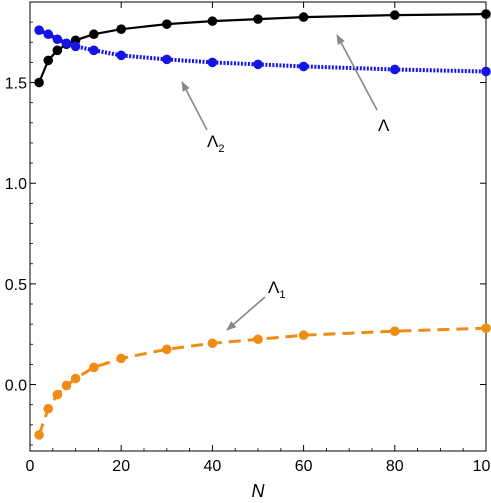 Image resolution: width=491 pixels, height=503 pixels. Describe the element at coordinates (482, 466) in the screenshot. I see `x-tick-label: 100` at that location.